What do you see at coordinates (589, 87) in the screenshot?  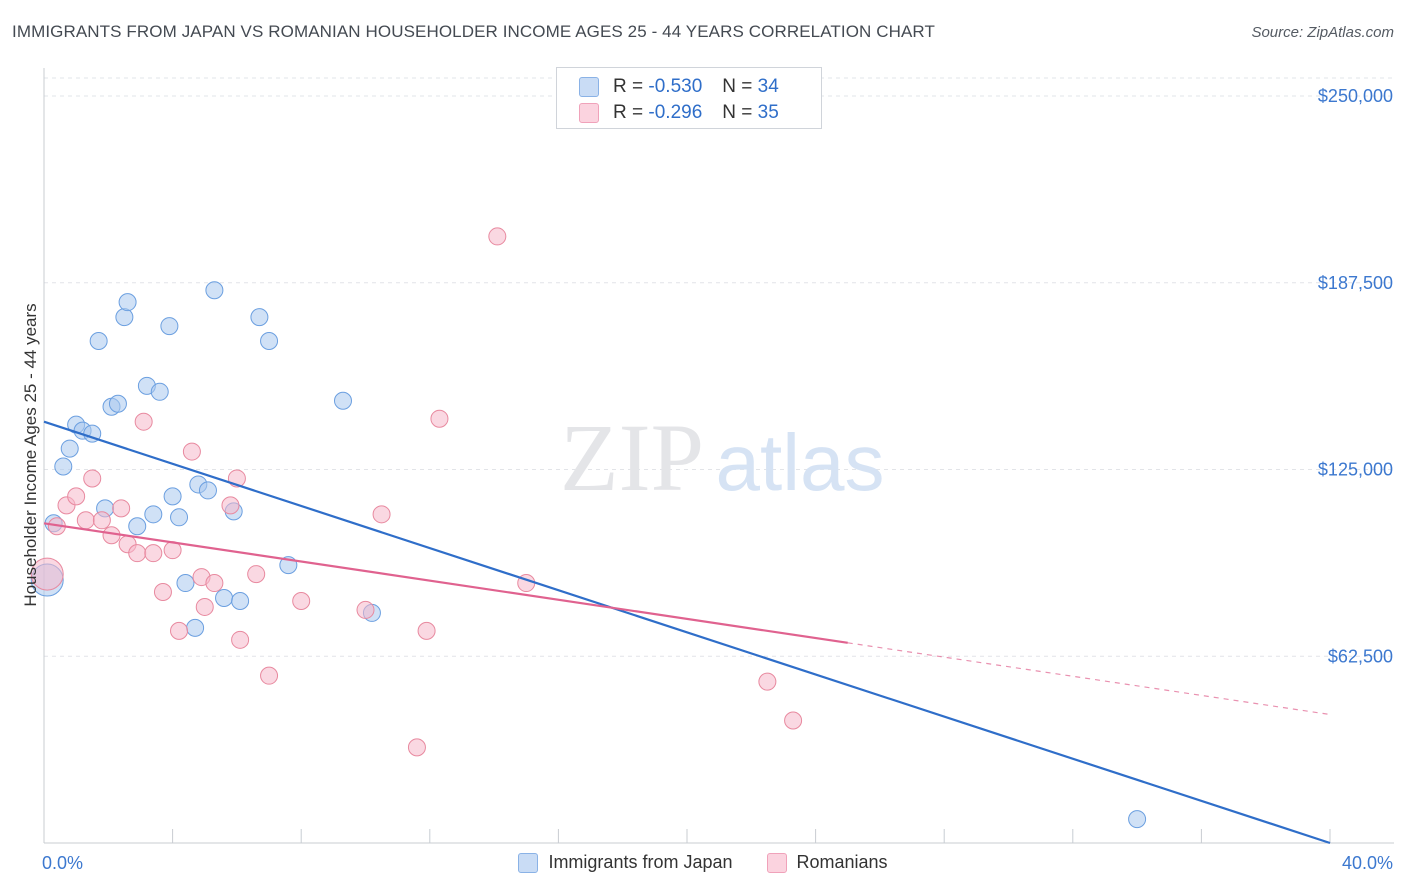 I see `stats-swatch-japan` at bounding box center [589, 87].